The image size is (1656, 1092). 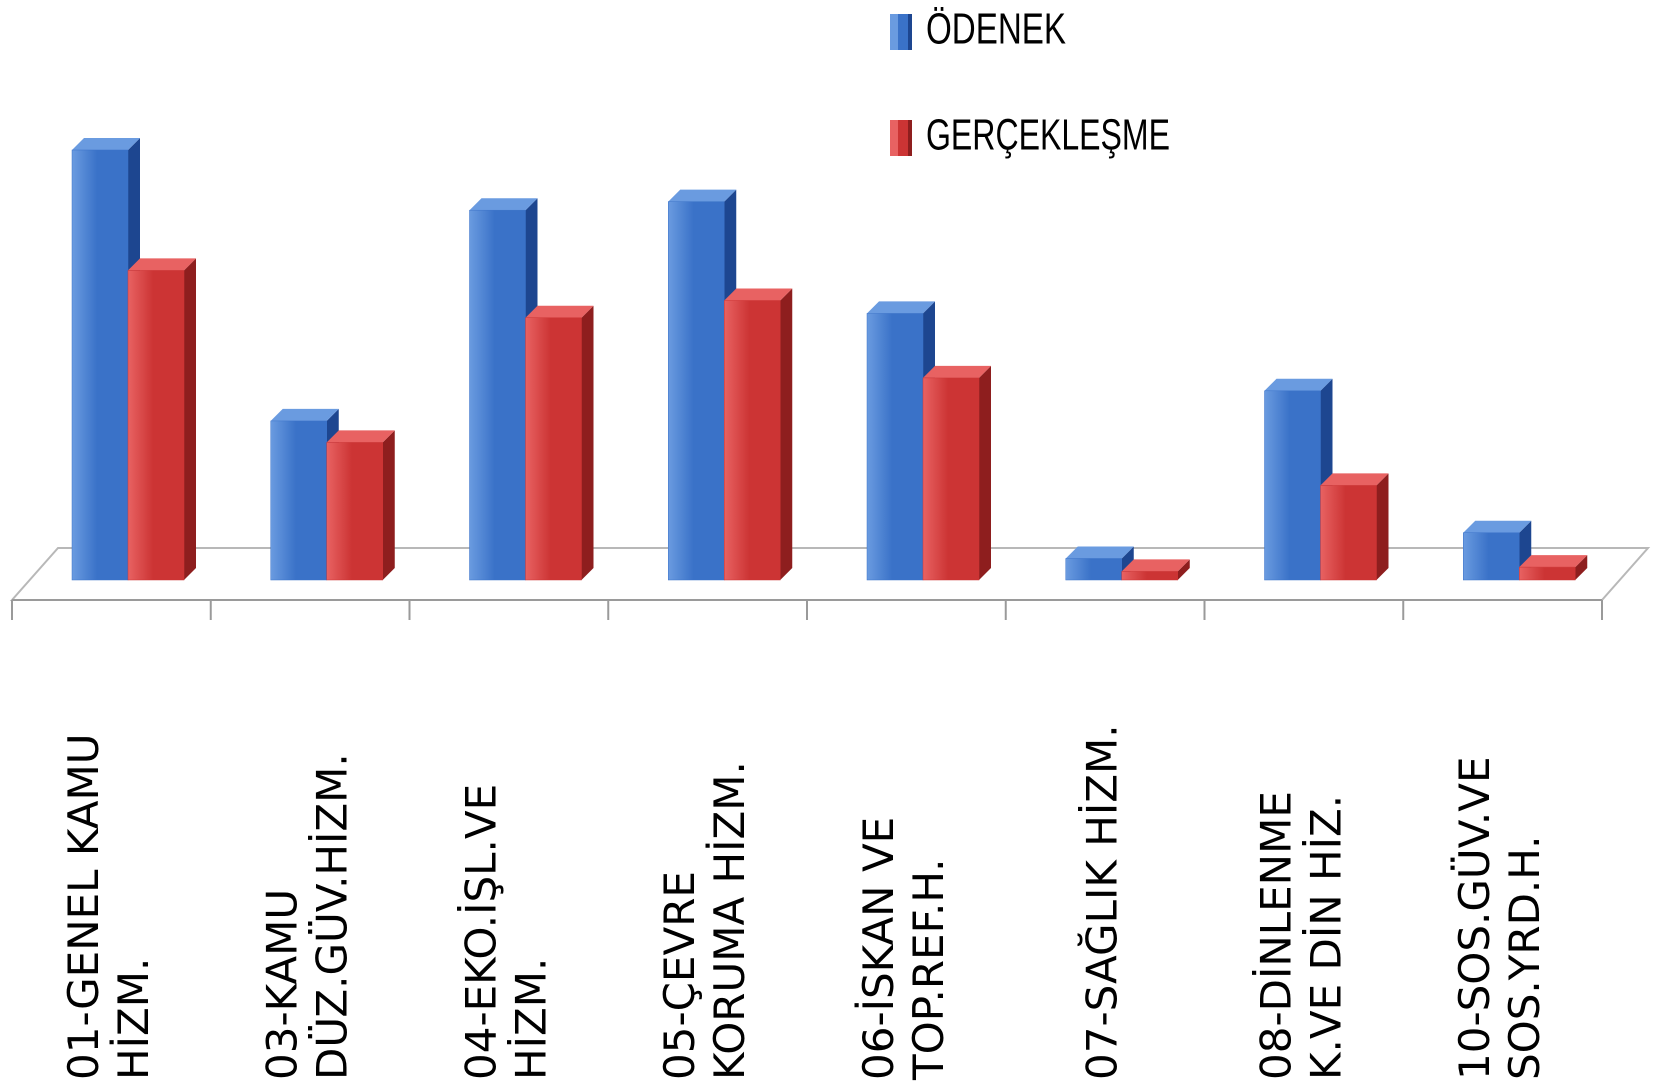 I want to click on axis-ticks, so click(x=807, y=610).